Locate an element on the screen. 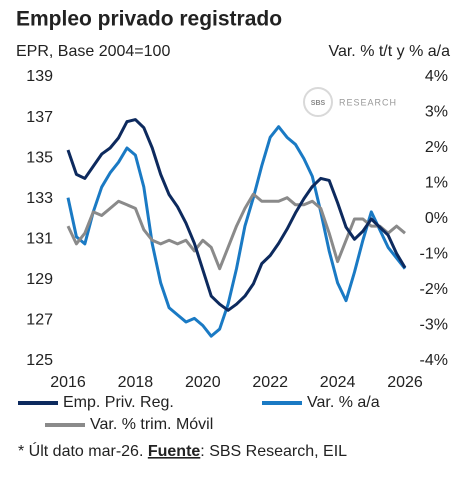  y-tick-label: 133 is located at coordinates (39, 198).